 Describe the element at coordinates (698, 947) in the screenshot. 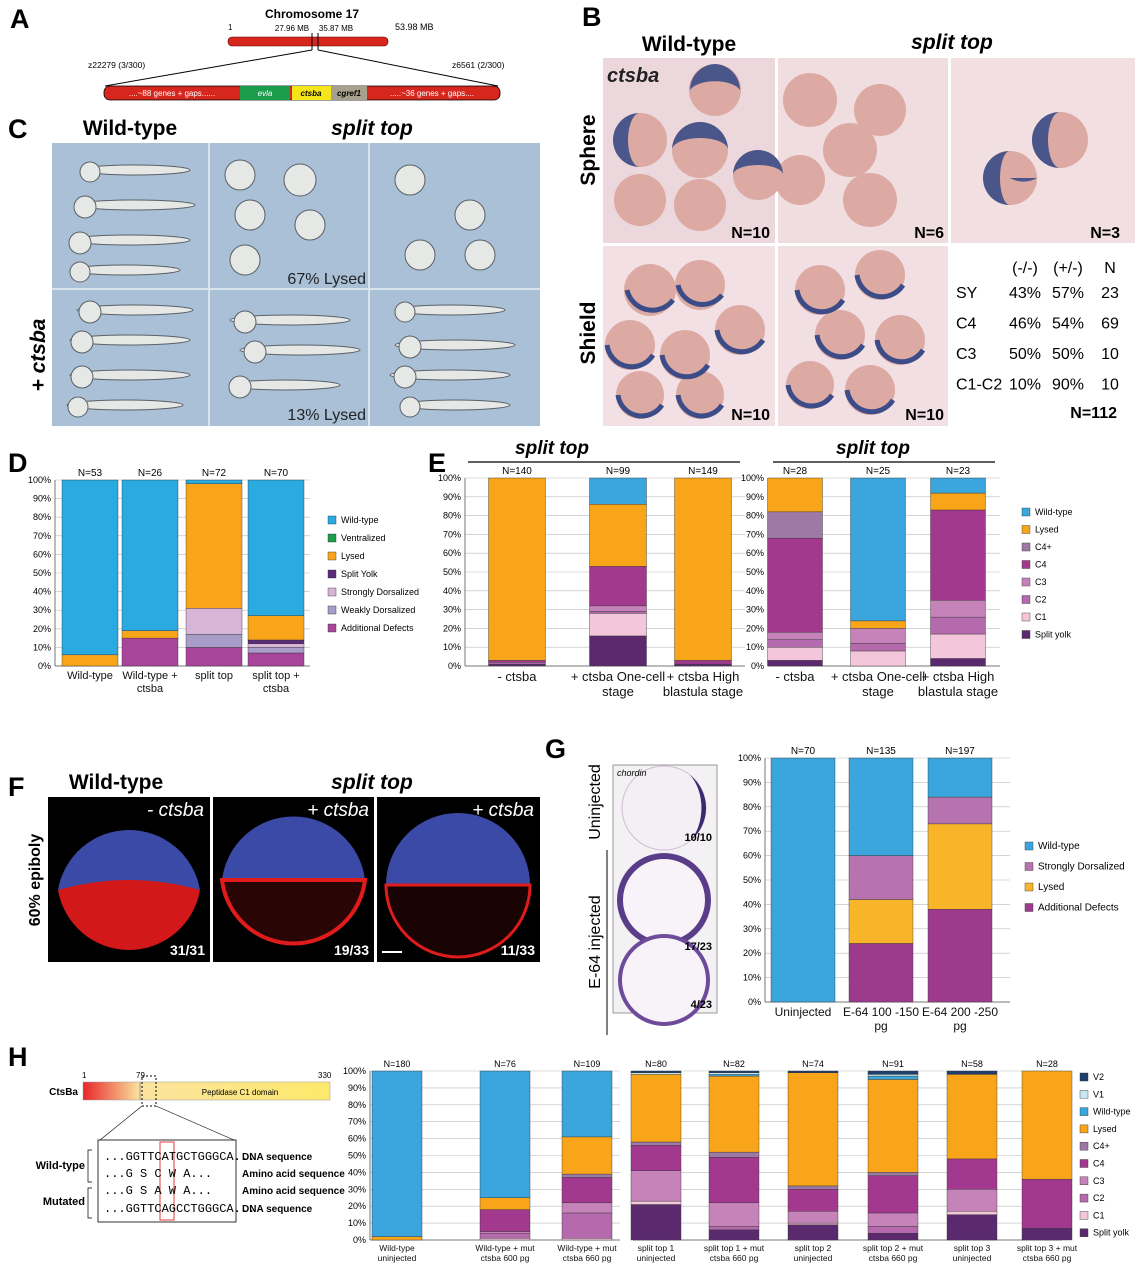

I see `count: 17/23` at that location.